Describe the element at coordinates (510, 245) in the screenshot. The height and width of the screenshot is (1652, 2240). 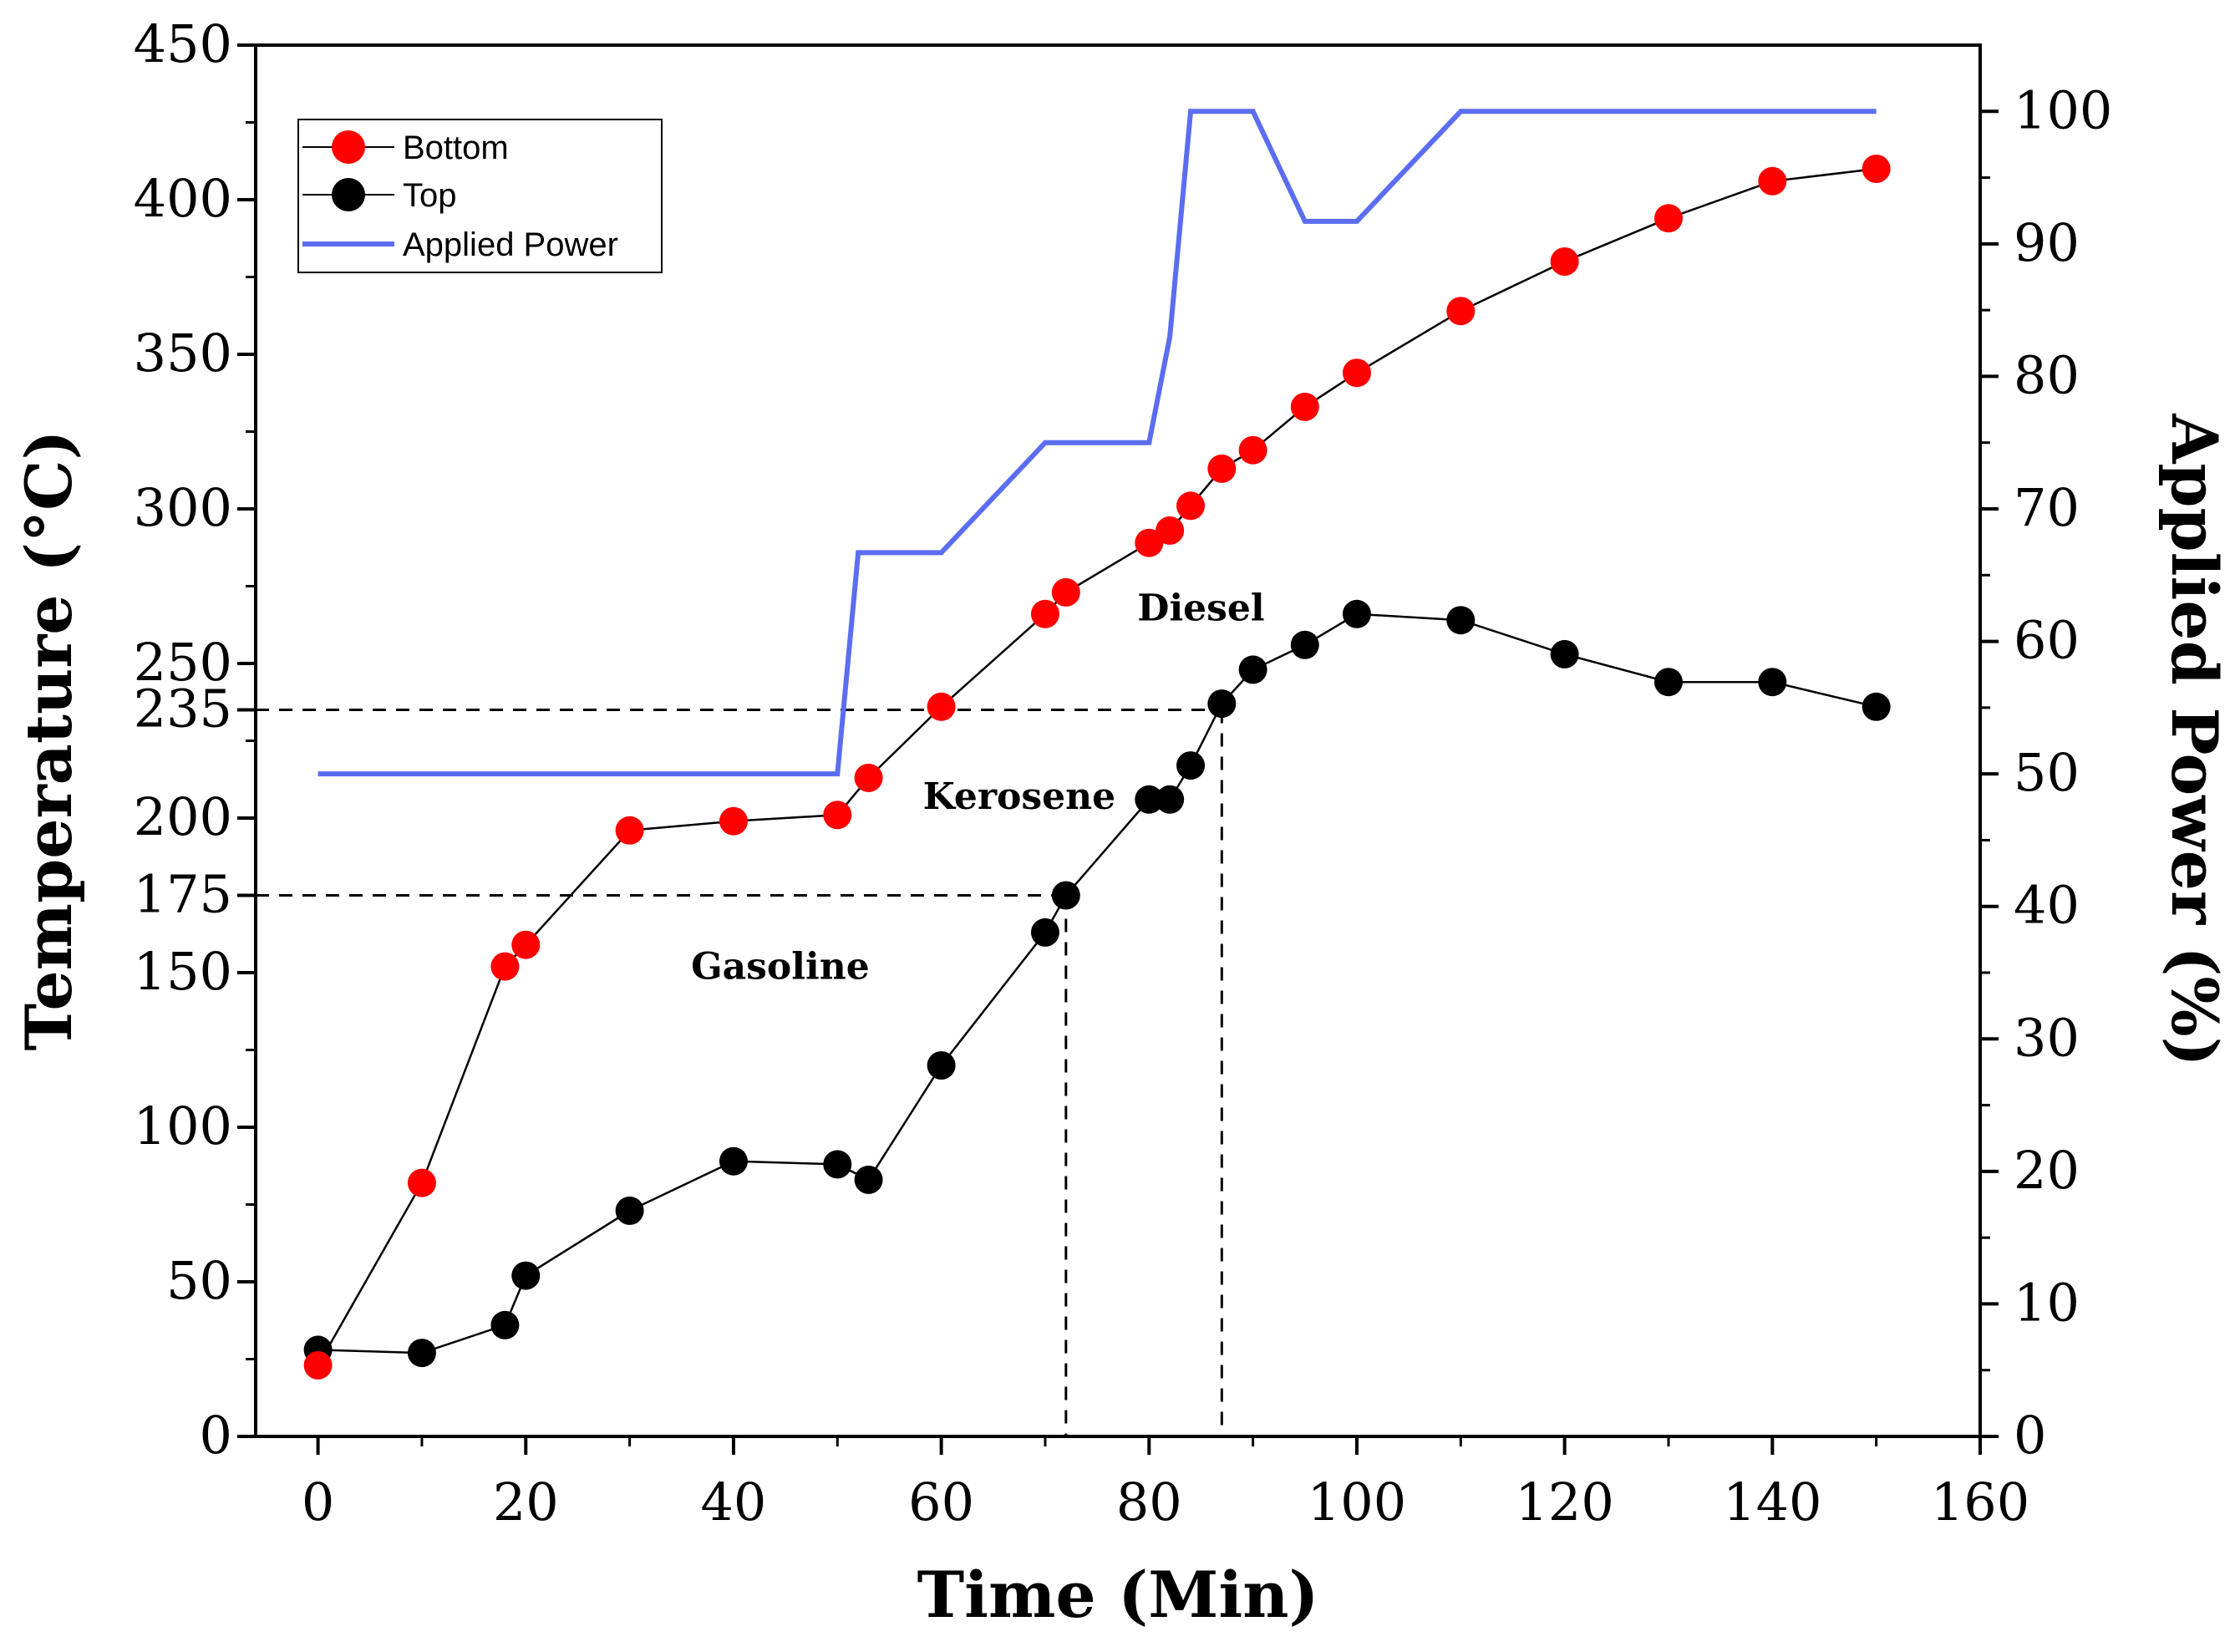
I see `legend-label-applied-power: Applied Power` at that location.